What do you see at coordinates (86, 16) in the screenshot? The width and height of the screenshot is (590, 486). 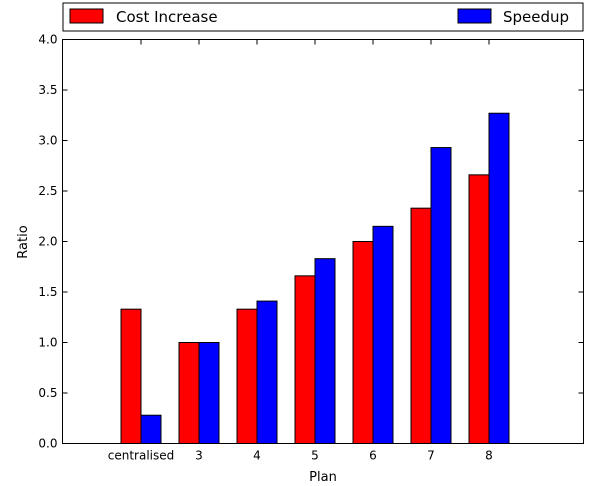 I see `legend-swatch-cost-increase` at bounding box center [86, 16].